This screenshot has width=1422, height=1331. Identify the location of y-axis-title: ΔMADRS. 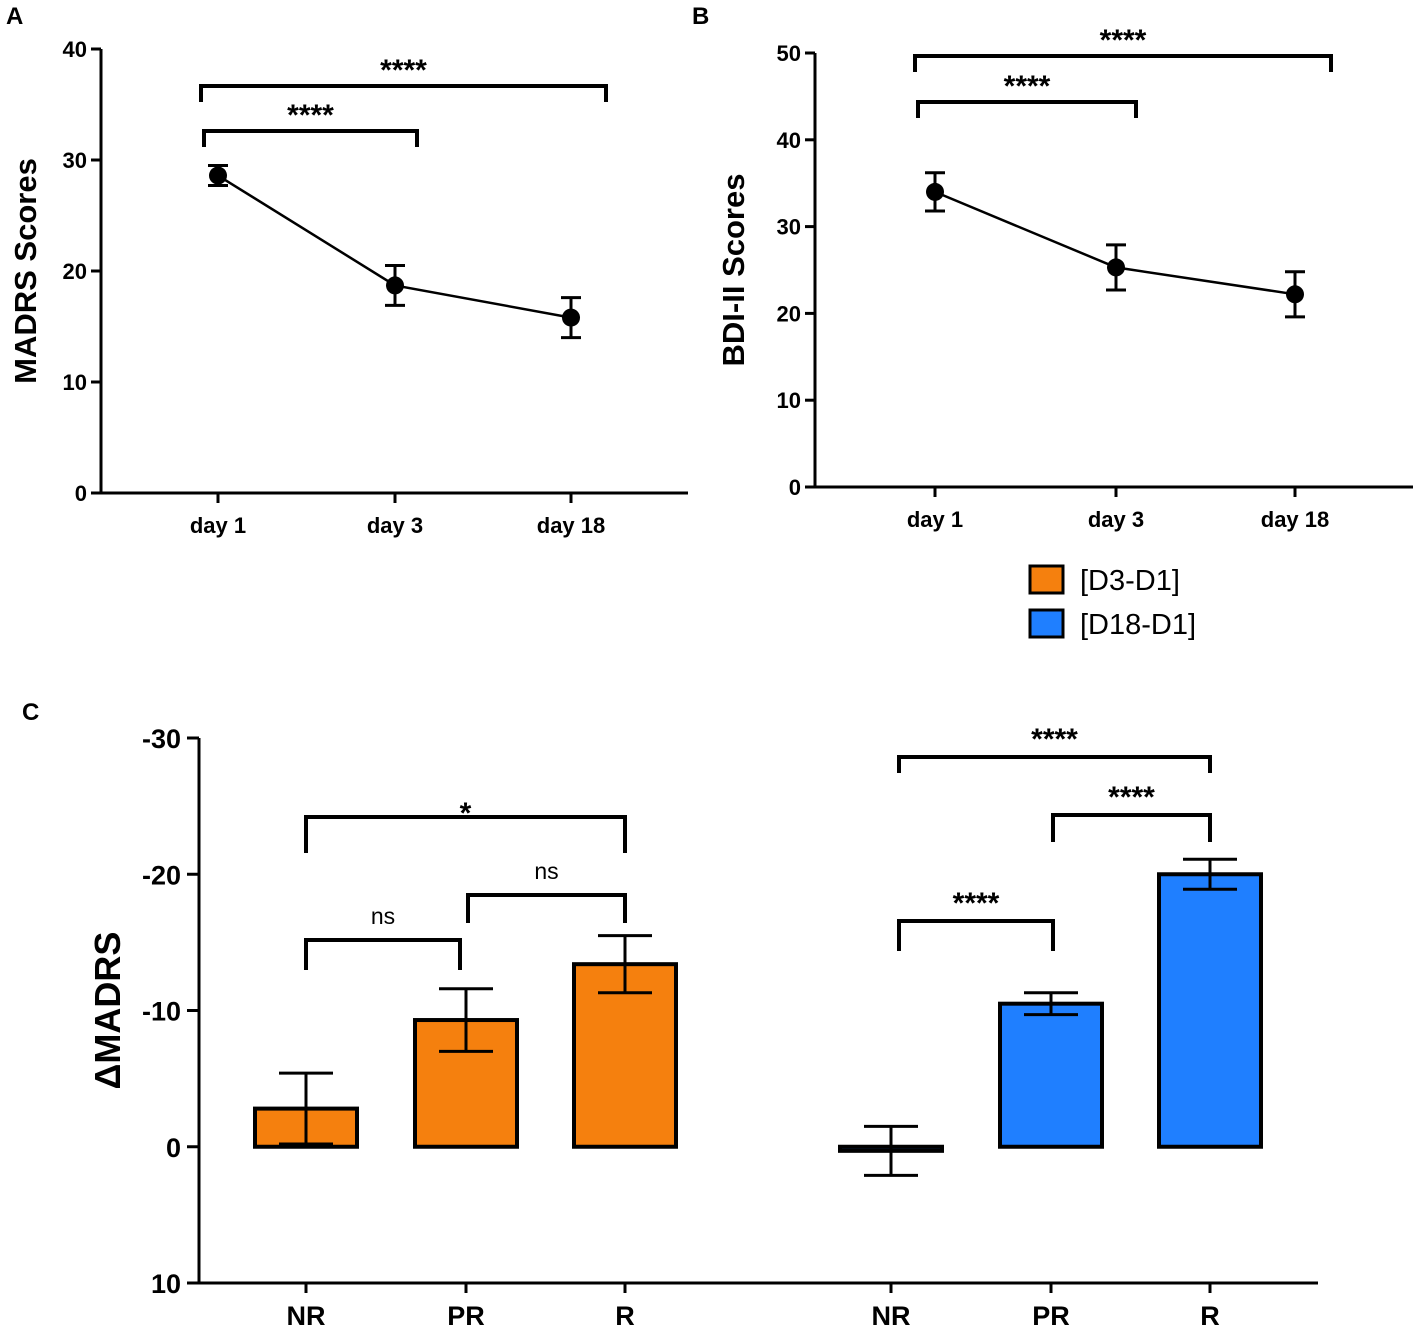
(107, 1011).